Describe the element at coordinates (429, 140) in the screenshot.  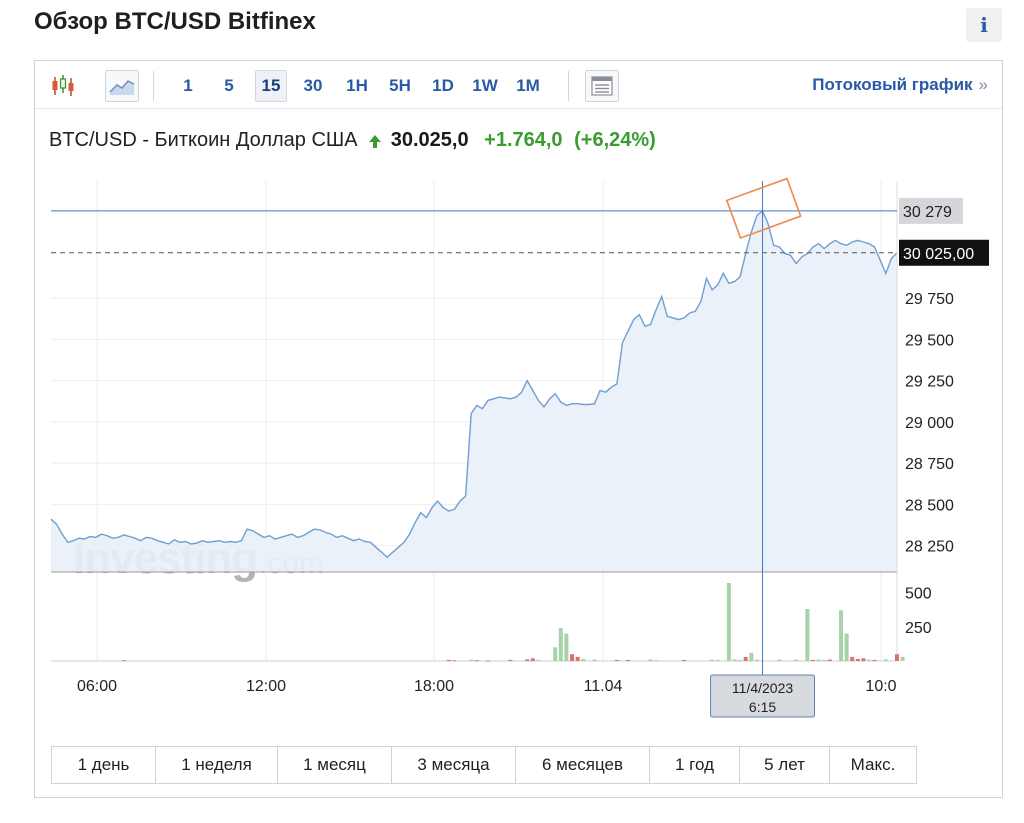
I see `last-price: 30.025,0` at that location.